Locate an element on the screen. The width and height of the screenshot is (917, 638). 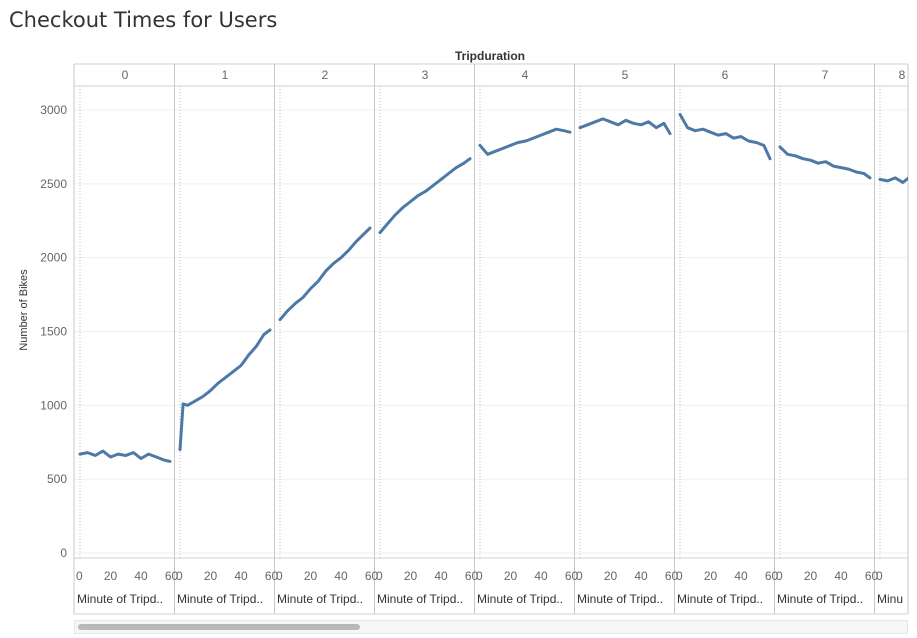
horizontal-scrollbar is located at coordinates (491, 627).